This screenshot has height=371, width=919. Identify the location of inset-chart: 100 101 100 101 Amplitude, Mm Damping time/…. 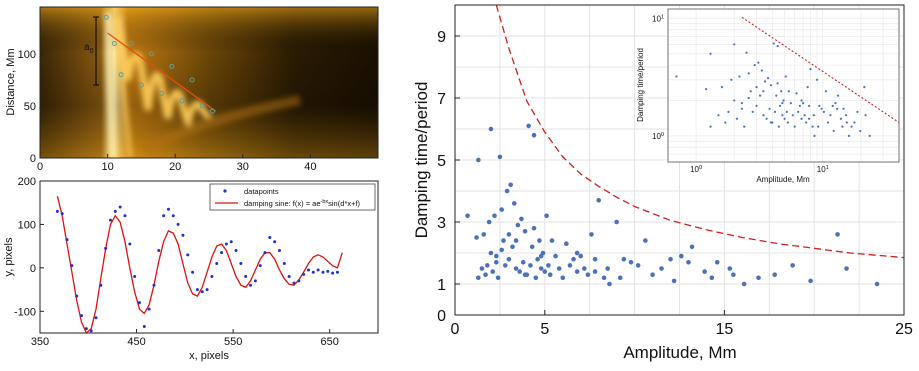
(768, 96).